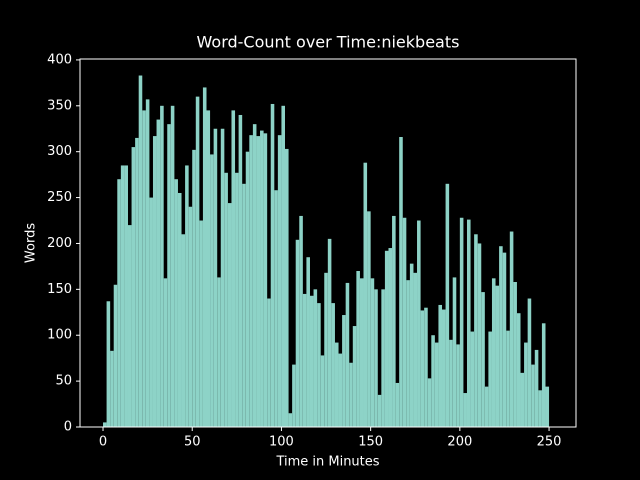 Image resolution: width=640 pixels, height=480 pixels. What do you see at coordinates (327, 462) in the screenshot?
I see `x-axis-label: Time in Minutes` at bounding box center [327, 462].